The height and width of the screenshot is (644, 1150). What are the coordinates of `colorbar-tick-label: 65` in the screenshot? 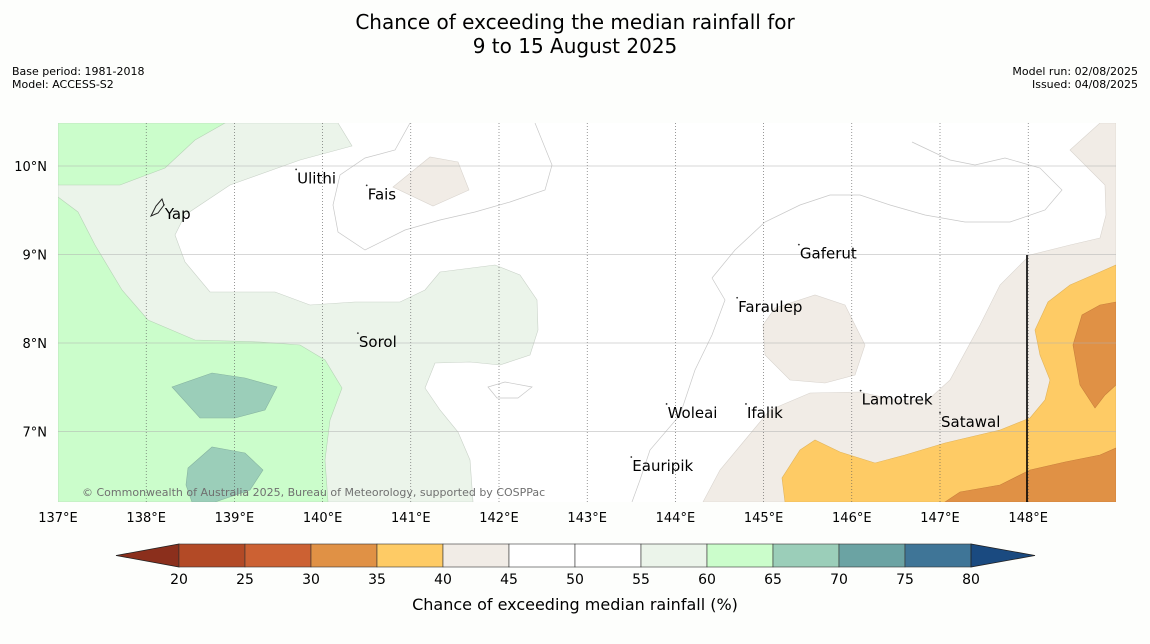 It's located at (773, 580).